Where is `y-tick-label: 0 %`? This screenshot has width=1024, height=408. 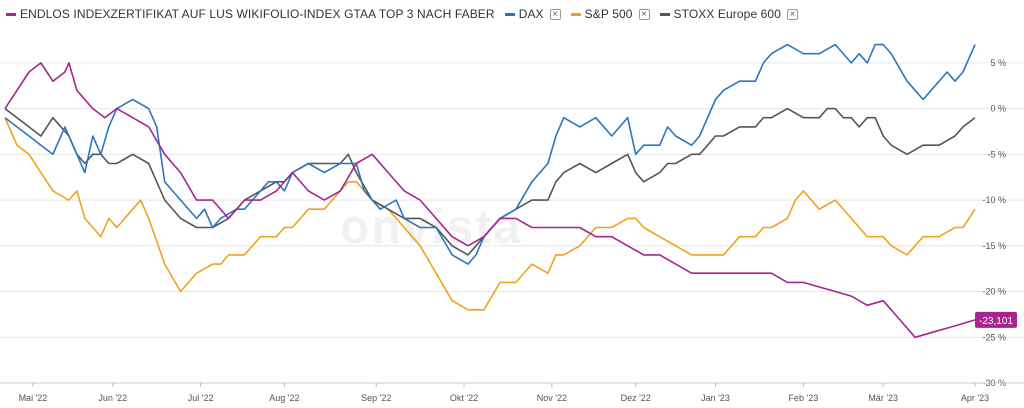
y-tick-label: 0 % is located at coordinates (998, 109).